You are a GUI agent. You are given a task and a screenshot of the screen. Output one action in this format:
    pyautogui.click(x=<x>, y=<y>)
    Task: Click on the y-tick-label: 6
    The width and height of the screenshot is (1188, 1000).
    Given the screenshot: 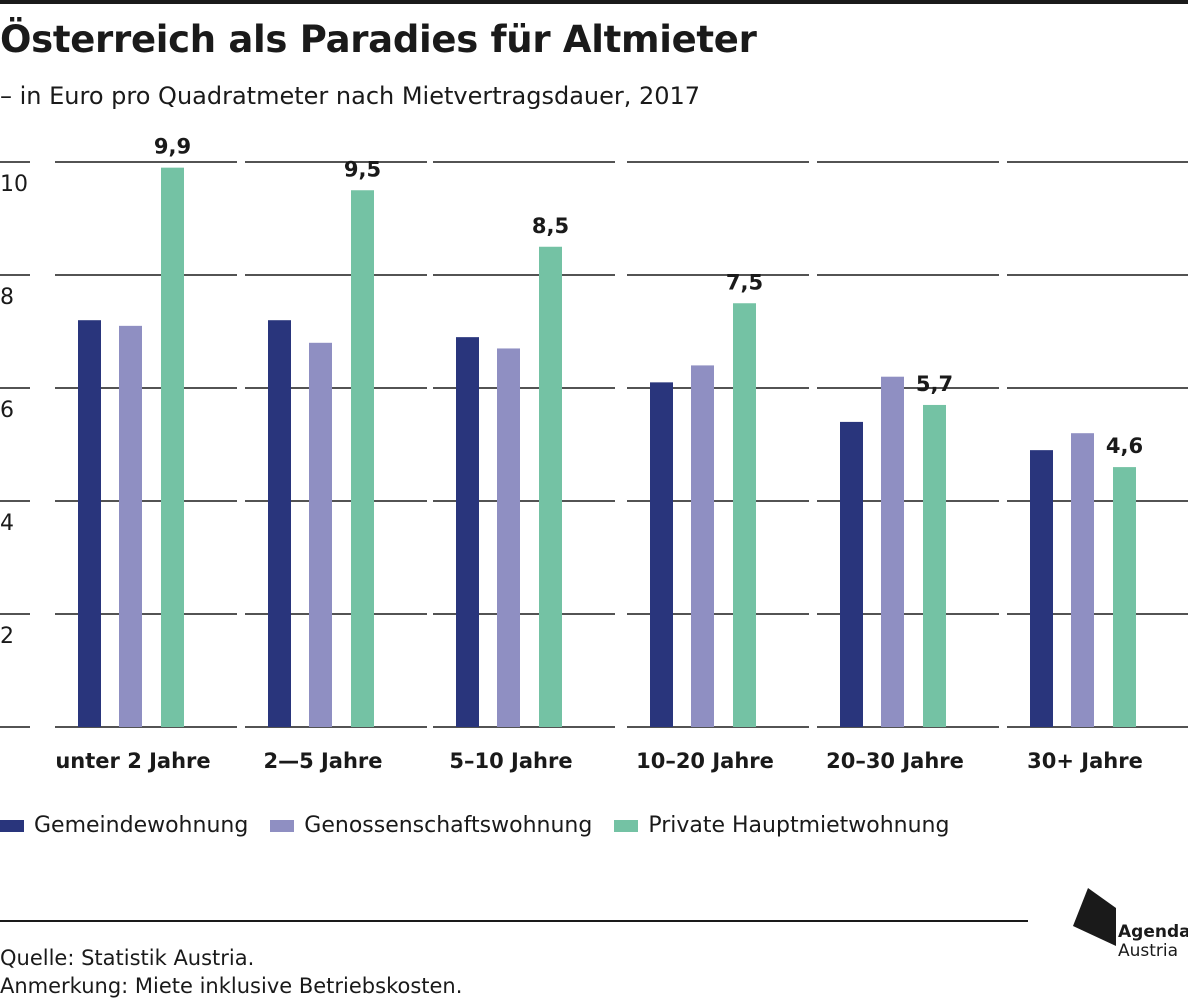 What is the action you would take?
    pyautogui.click(x=7, y=410)
    